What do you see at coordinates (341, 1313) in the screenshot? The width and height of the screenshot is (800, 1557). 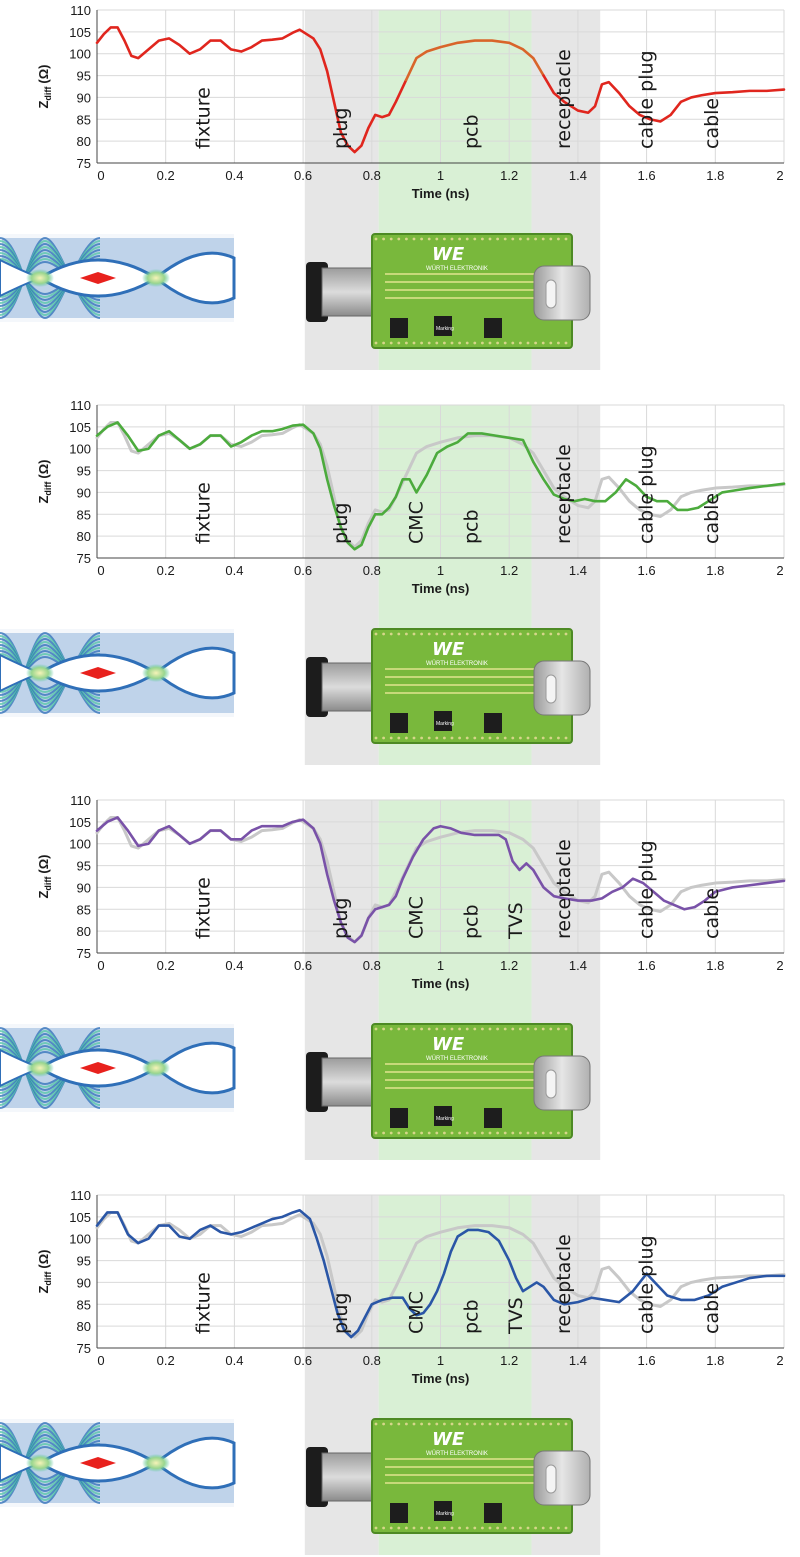 I see `segment-label: plug` at bounding box center [341, 1313].